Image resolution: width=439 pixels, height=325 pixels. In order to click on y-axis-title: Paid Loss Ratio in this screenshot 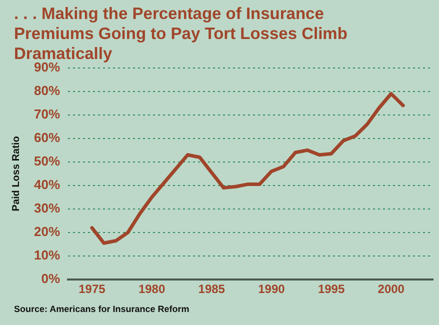, I will do `click(16, 174)`.